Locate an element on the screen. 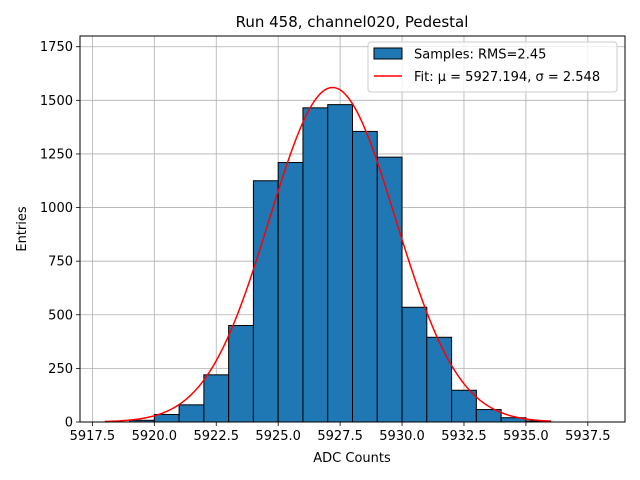 The width and height of the screenshot is (640, 480). y-tick-label: 500 is located at coordinates (60, 315).